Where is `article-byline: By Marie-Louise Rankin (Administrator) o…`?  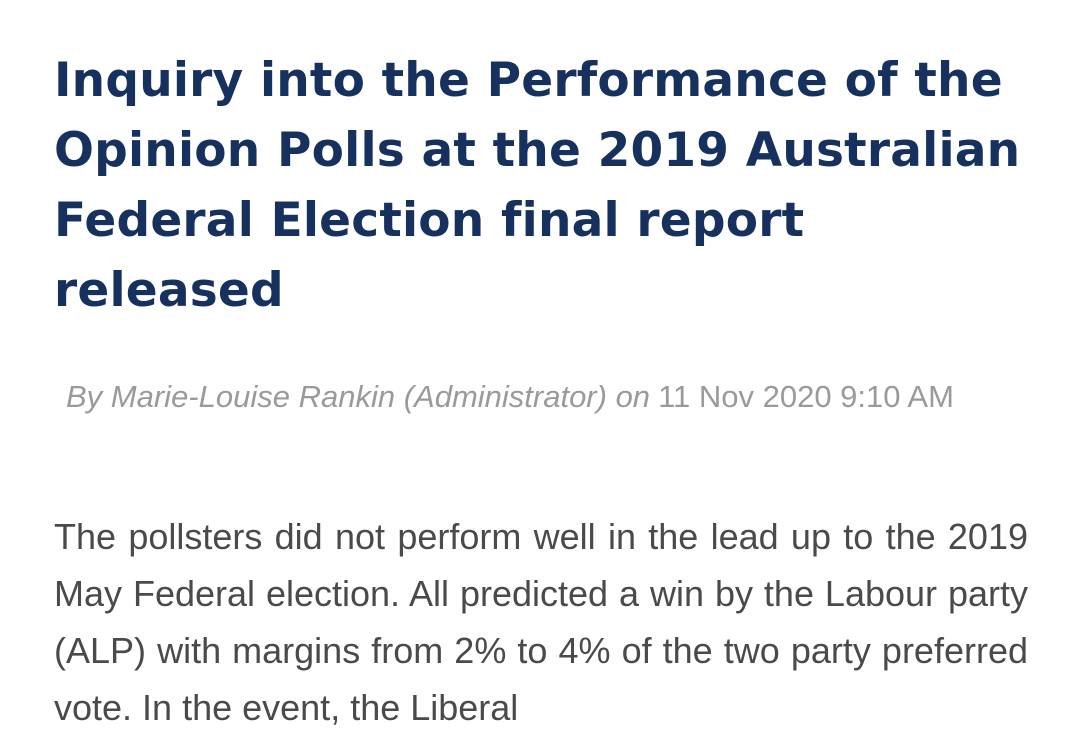
article-byline: By Marie-Louise Rankin (Administrator) o… is located at coordinates (536, 396).